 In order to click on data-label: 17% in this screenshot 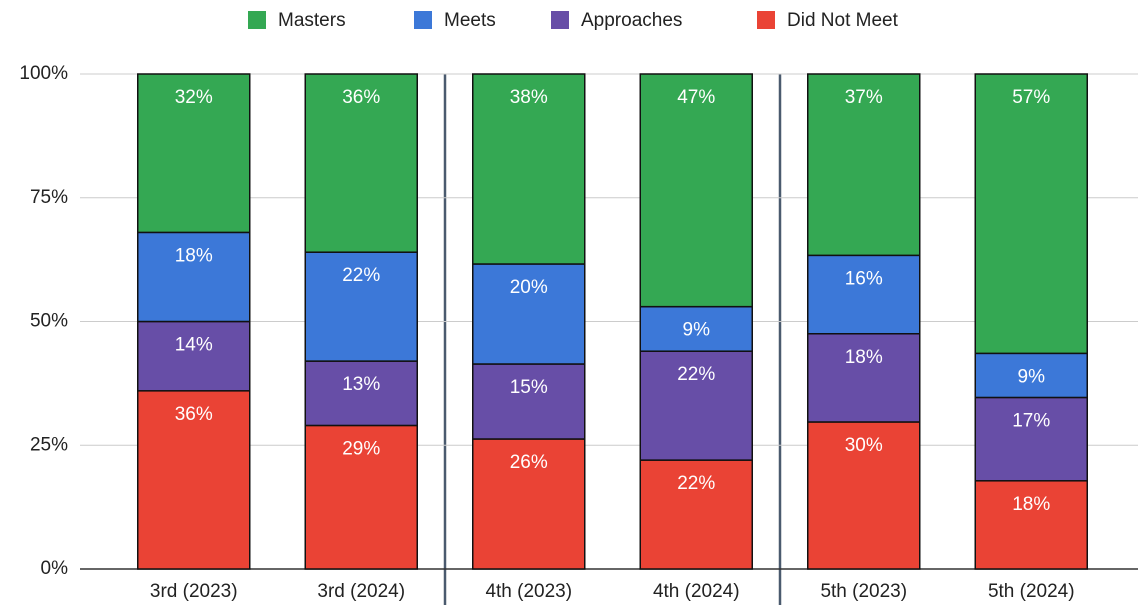, I will do `click(1031, 420)`.